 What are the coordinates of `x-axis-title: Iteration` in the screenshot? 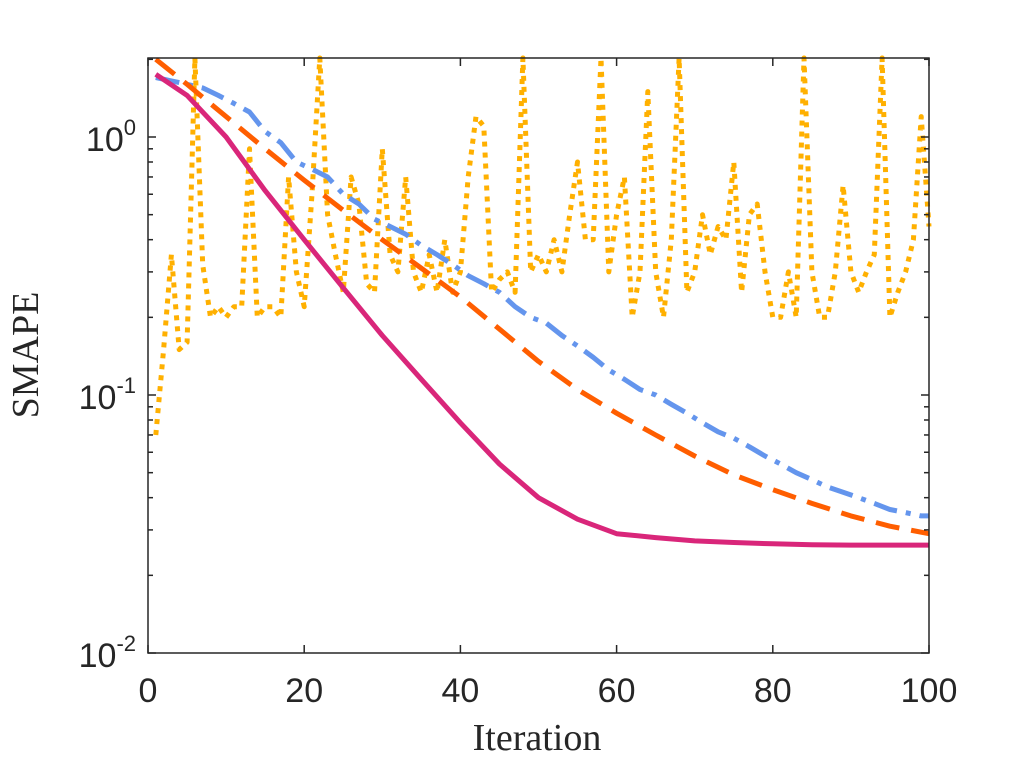 It's located at (537, 738).